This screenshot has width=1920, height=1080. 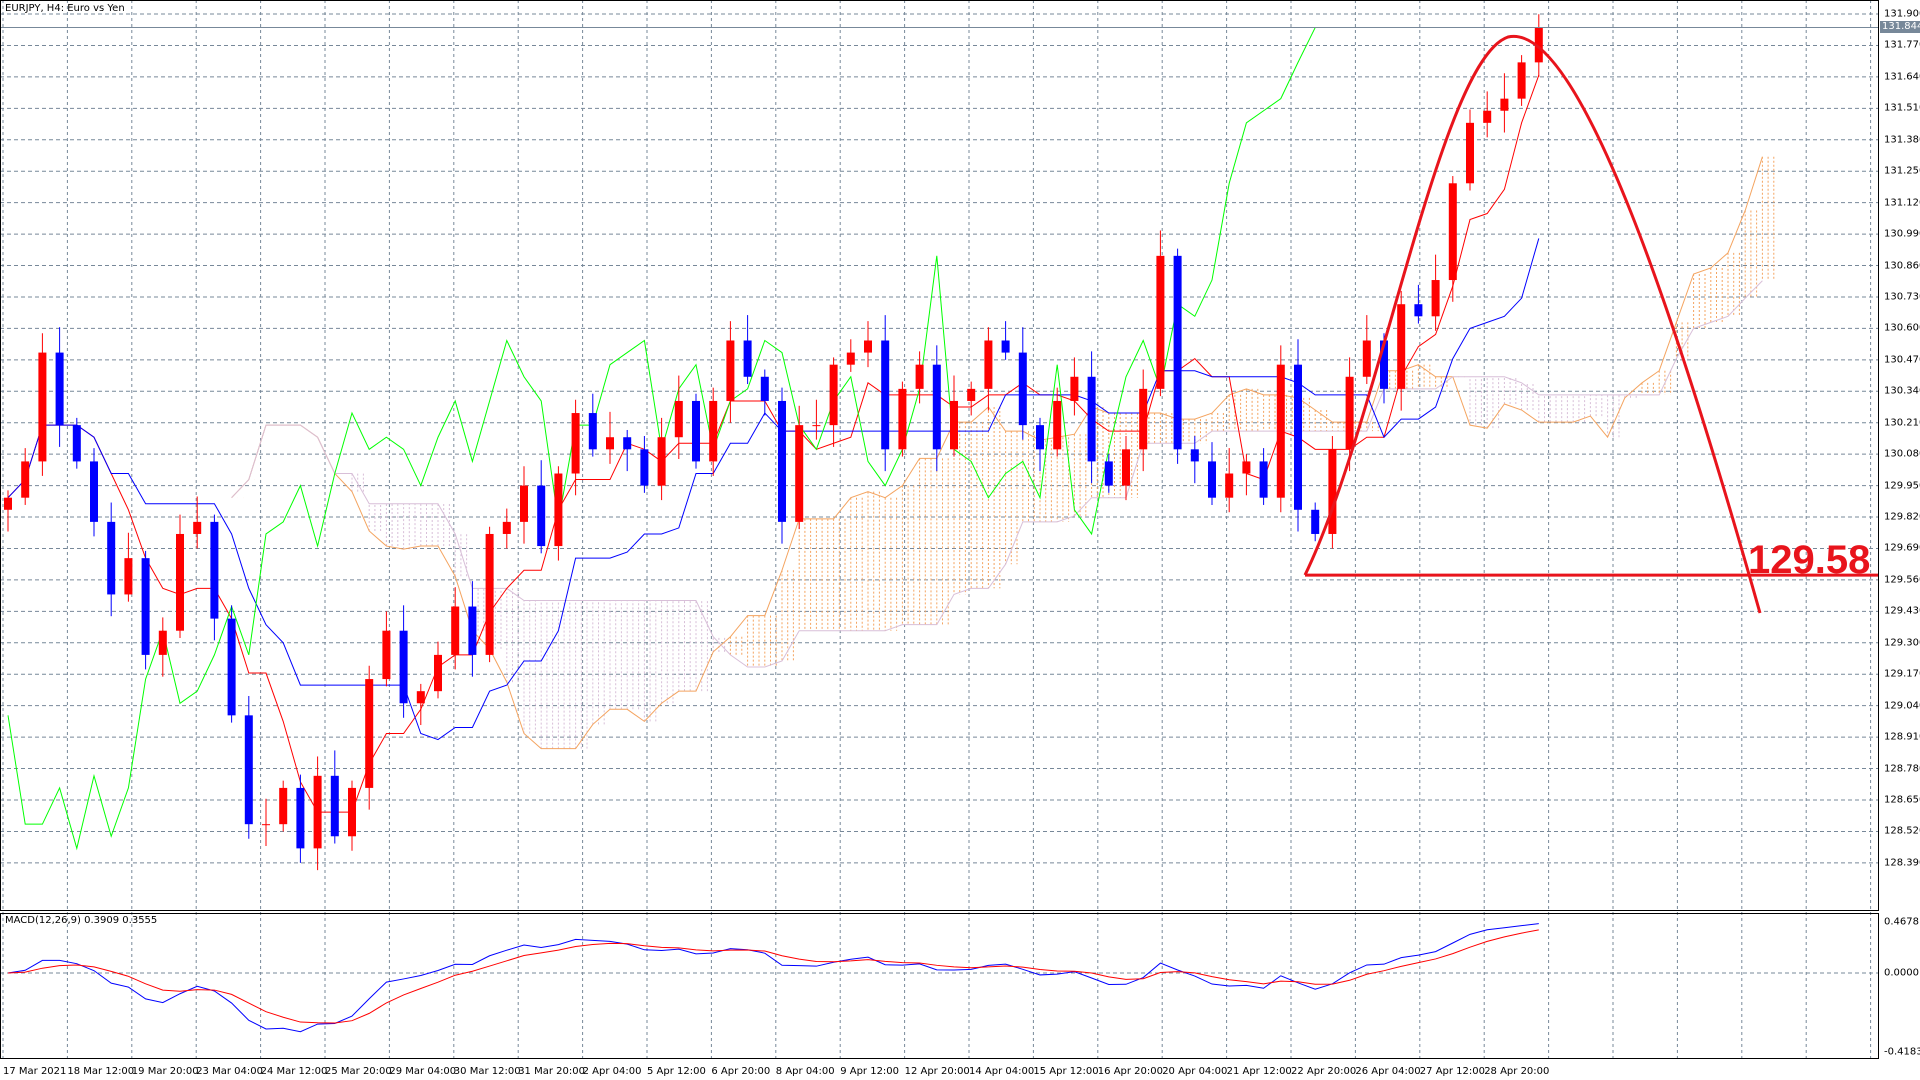 What do you see at coordinates (1902, 14) in the screenshot?
I see `price-tick-label: 131.900` at bounding box center [1902, 14].